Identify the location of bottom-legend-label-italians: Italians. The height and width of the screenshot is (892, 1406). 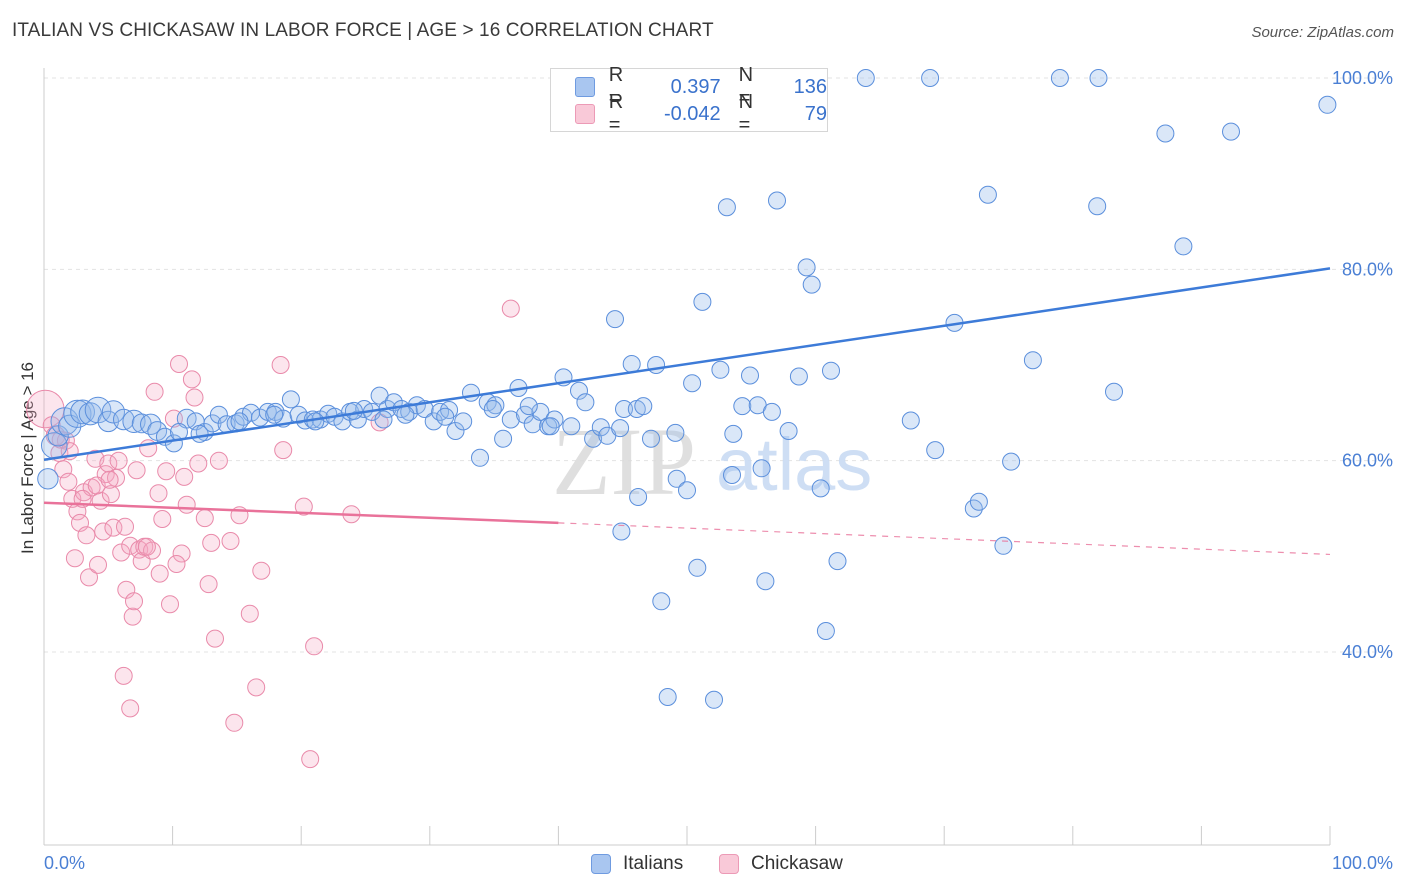
(653, 863).